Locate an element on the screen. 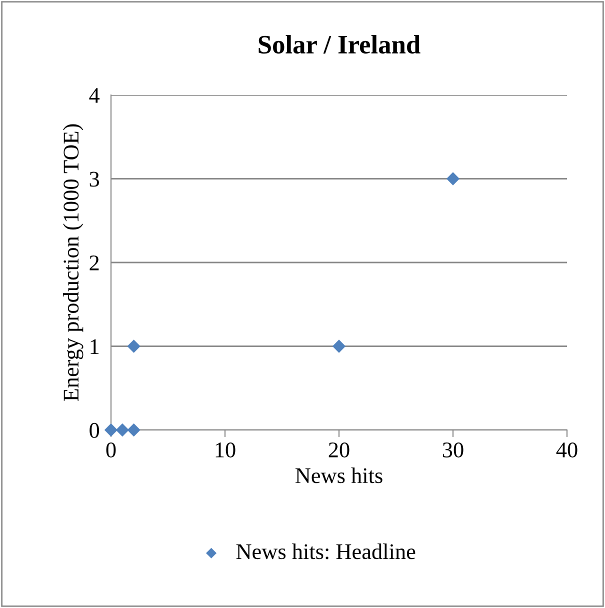  x-tick-label: 0 is located at coordinates (111, 450).